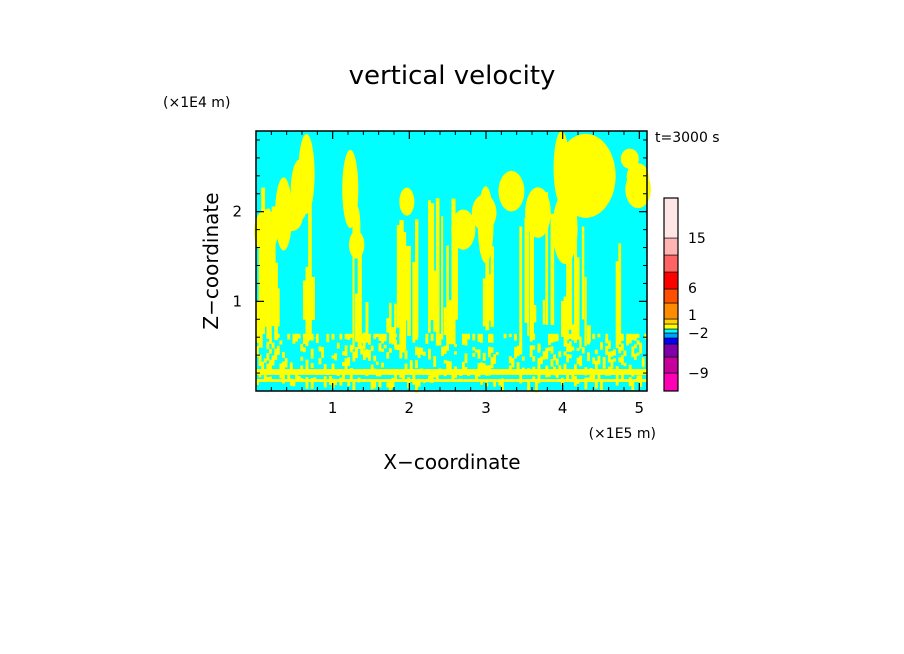  I want to click on x-tick-label: 5, so click(640, 408).